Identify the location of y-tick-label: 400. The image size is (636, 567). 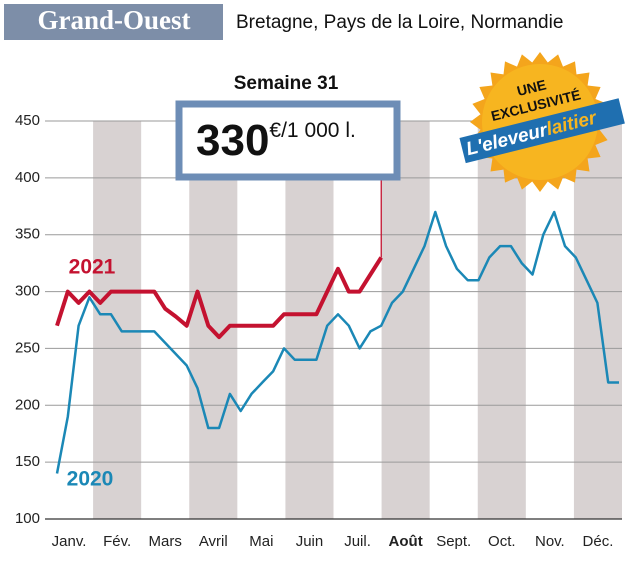
(27, 177).